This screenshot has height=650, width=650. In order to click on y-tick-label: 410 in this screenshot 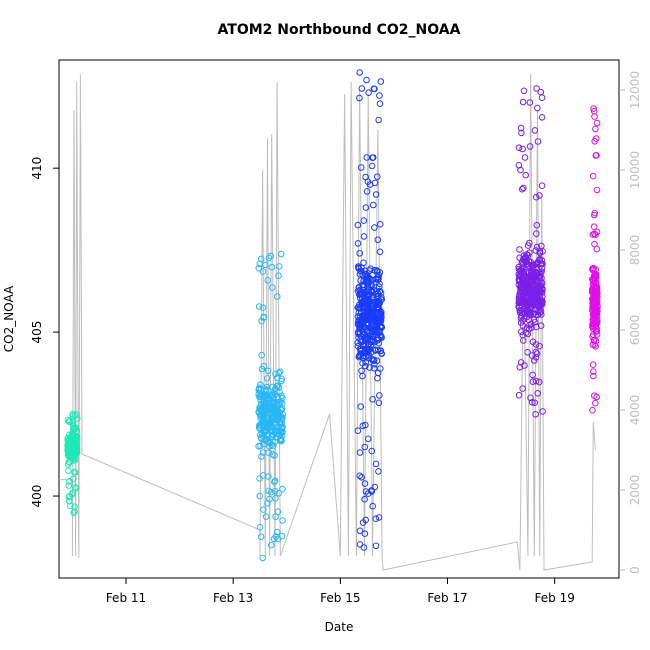, I will do `click(37, 168)`.